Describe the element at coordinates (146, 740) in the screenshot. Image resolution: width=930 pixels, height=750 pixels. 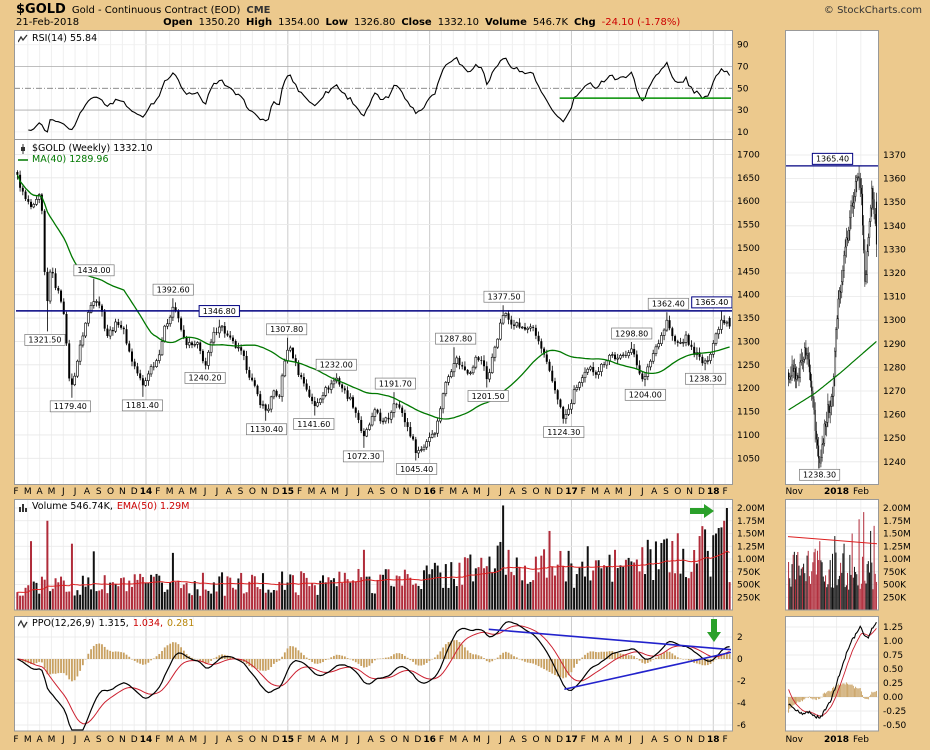
I see `svg-text: 14` at that location.